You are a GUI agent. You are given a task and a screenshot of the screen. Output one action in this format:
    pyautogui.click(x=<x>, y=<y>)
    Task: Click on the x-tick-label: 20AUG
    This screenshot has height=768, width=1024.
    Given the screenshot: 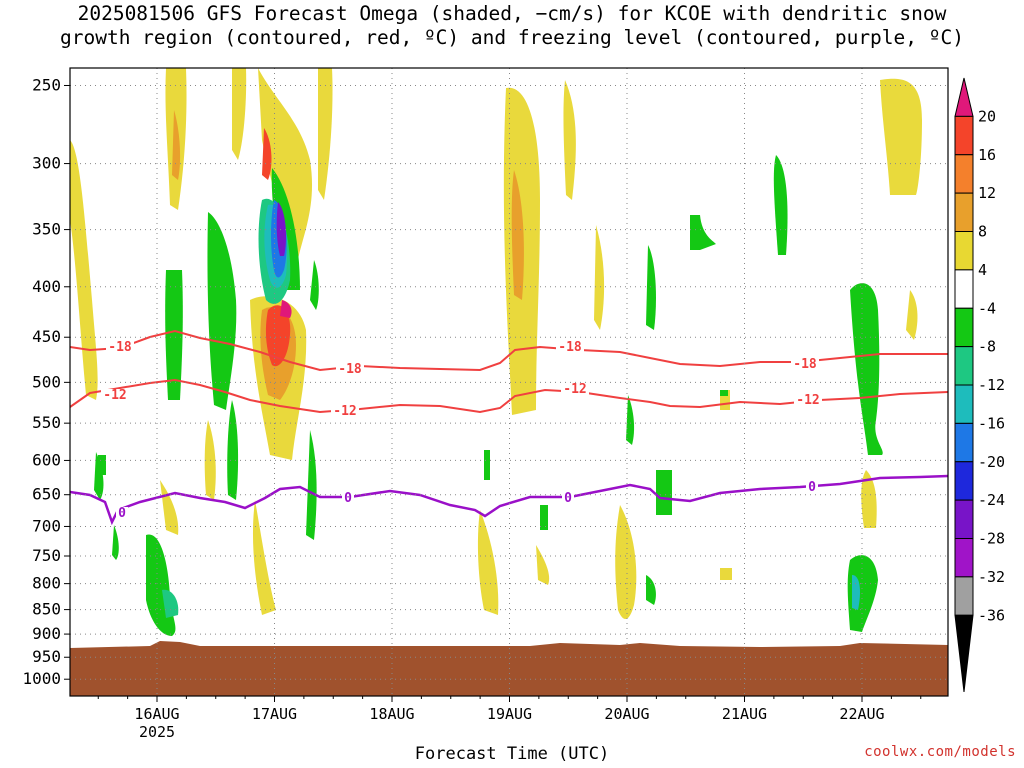 What is the action you would take?
    pyautogui.click(x=626, y=714)
    